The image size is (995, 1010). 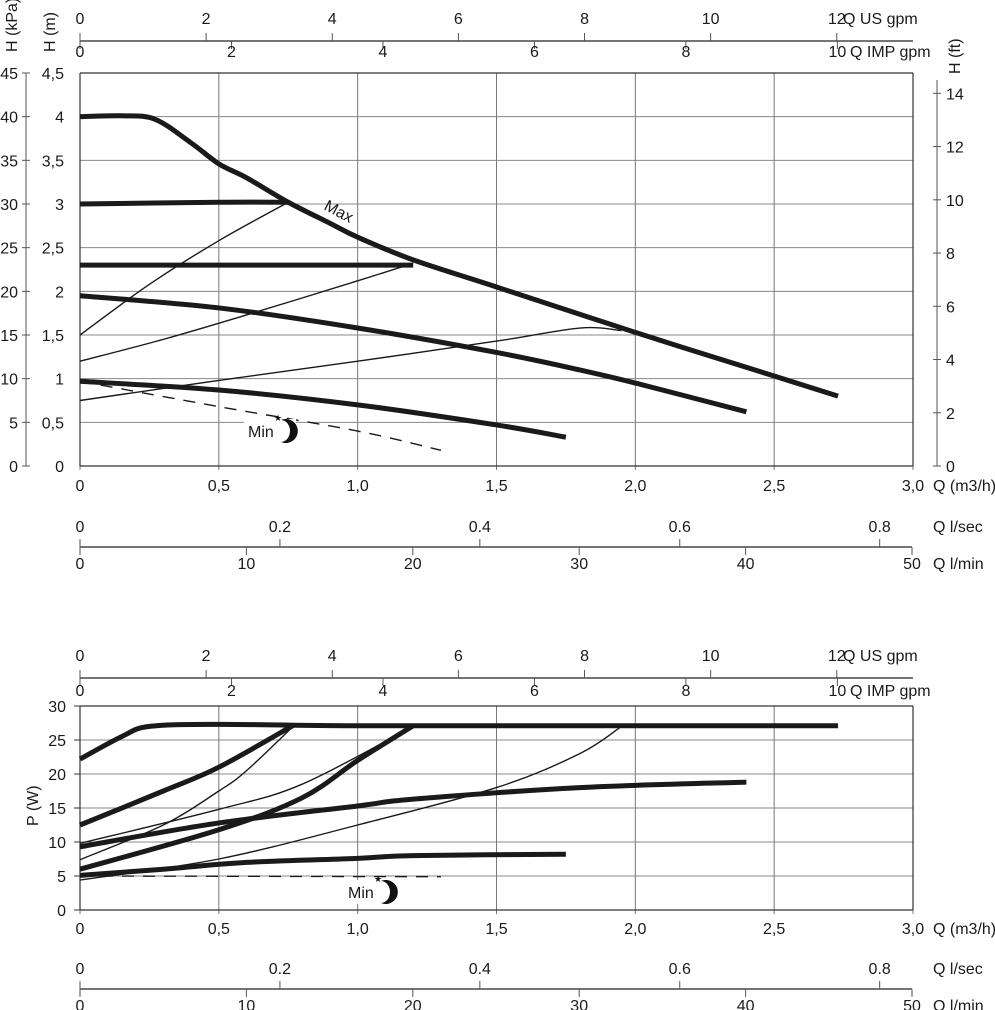 I want to click on y-tick-label-ft: 14, so click(x=955, y=94).